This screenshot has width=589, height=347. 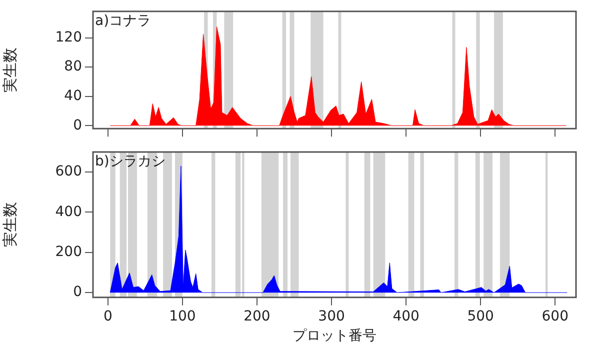 What do you see at coordinates (68, 212) in the screenshot?
I see `y-tick-label: 400` at bounding box center [68, 212].